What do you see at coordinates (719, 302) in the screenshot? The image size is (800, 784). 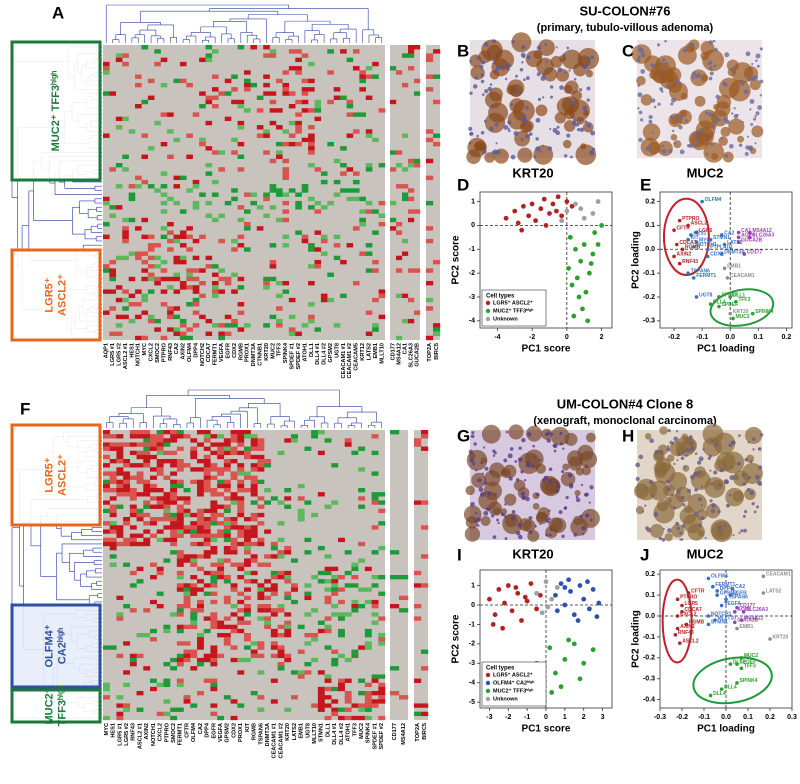 I see `point-label: DLL4` at bounding box center [719, 302].